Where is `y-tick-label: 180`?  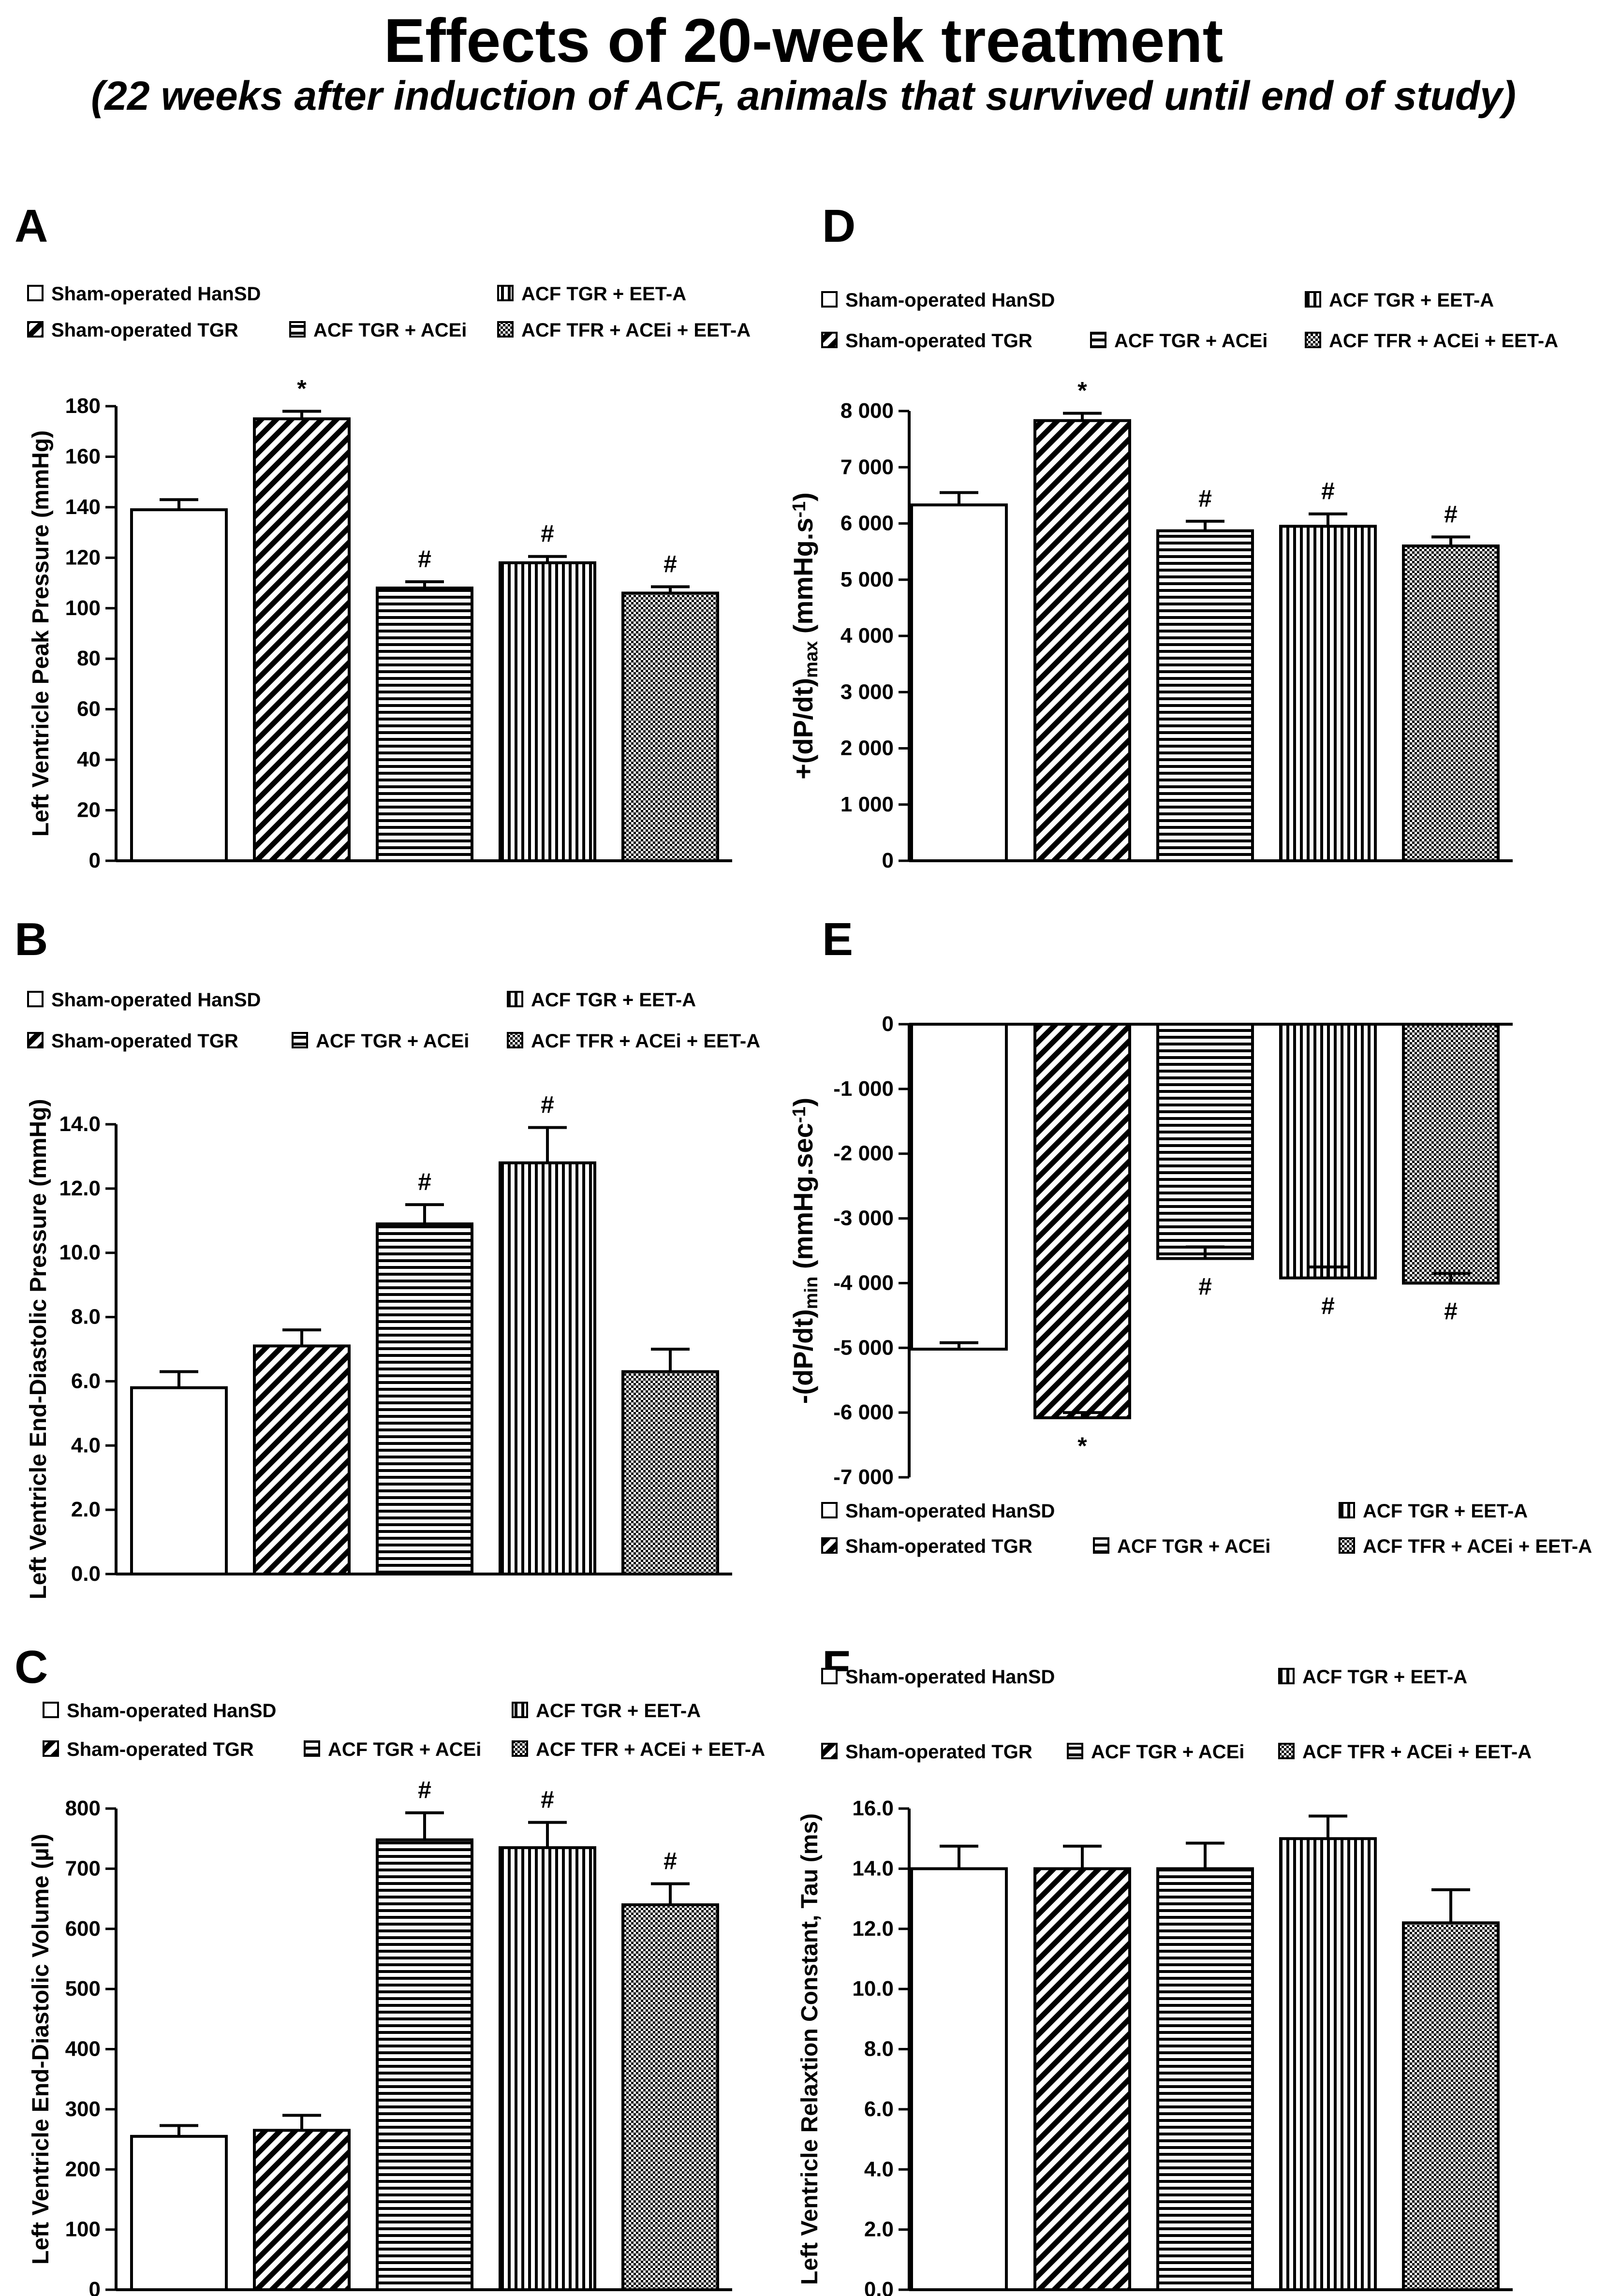 y-tick-label: 180 is located at coordinates (83, 406).